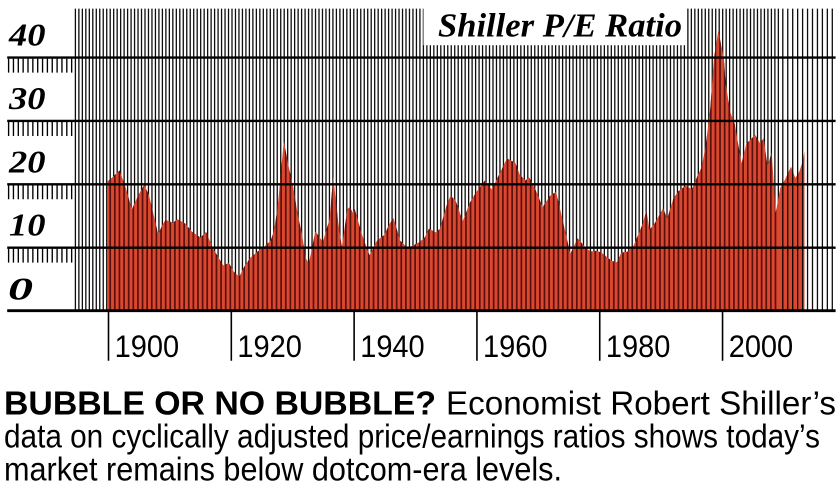  Describe the element at coordinates (761, 346) in the screenshot. I see `svg-text: 2000` at that location.